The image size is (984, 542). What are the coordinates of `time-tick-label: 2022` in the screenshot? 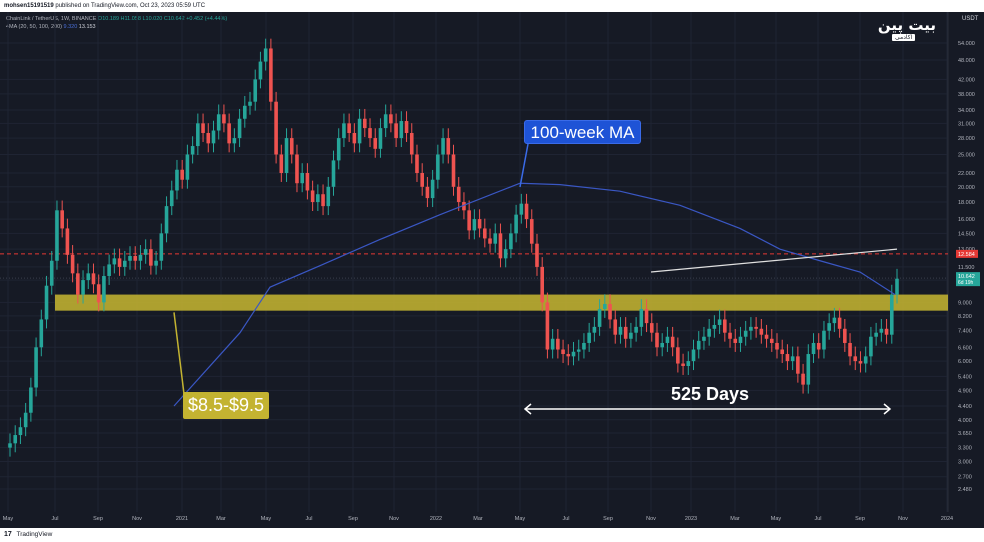 It's located at (436, 519).